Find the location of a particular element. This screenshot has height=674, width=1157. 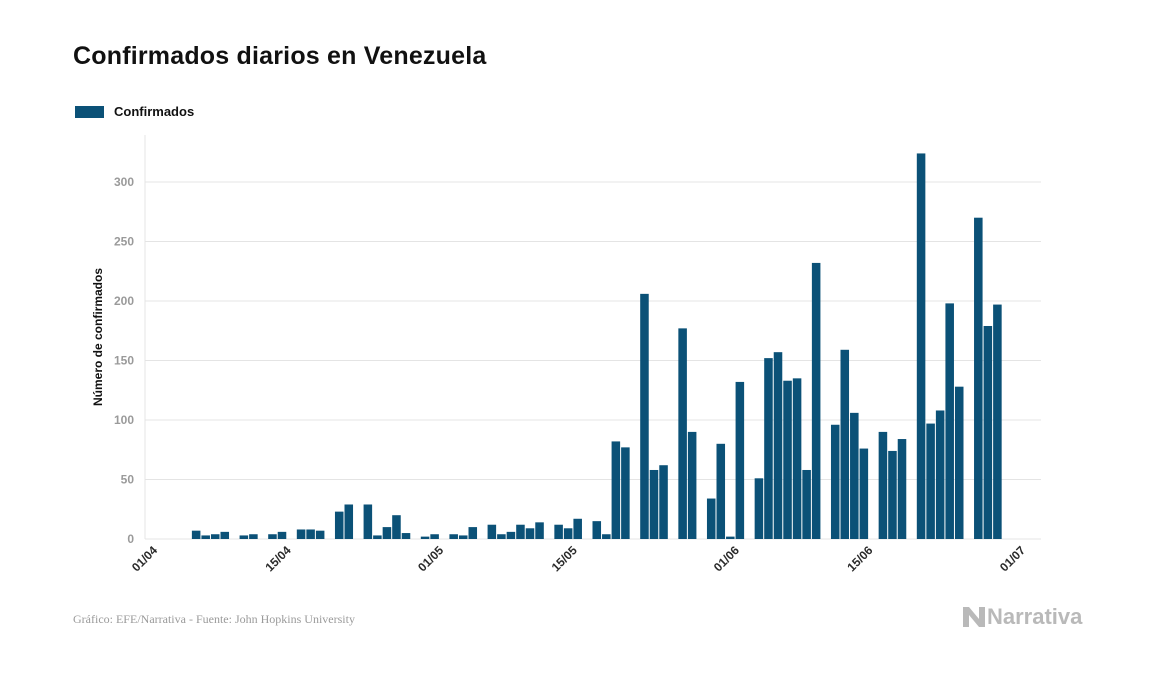

x-tick-label: 15/05 is located at coordinates (564, 558).